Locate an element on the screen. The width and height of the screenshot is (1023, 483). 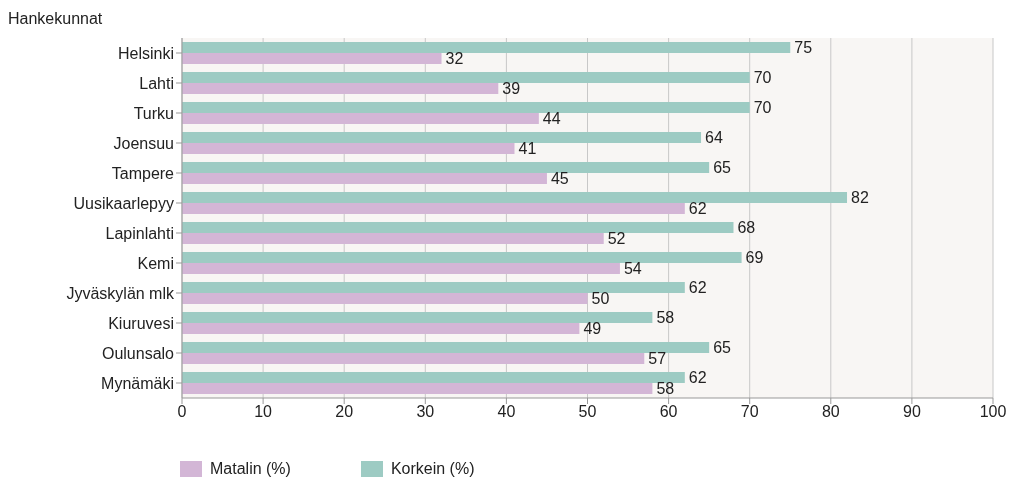
data-label: 32 is located at coordinates (454, 59).